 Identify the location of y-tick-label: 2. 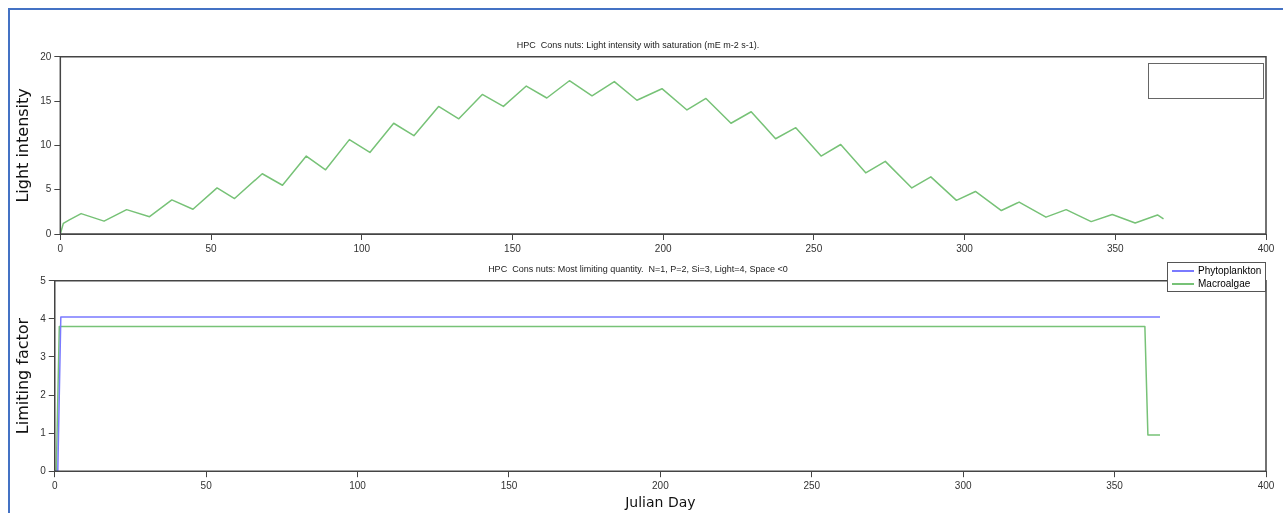
(43, 394).